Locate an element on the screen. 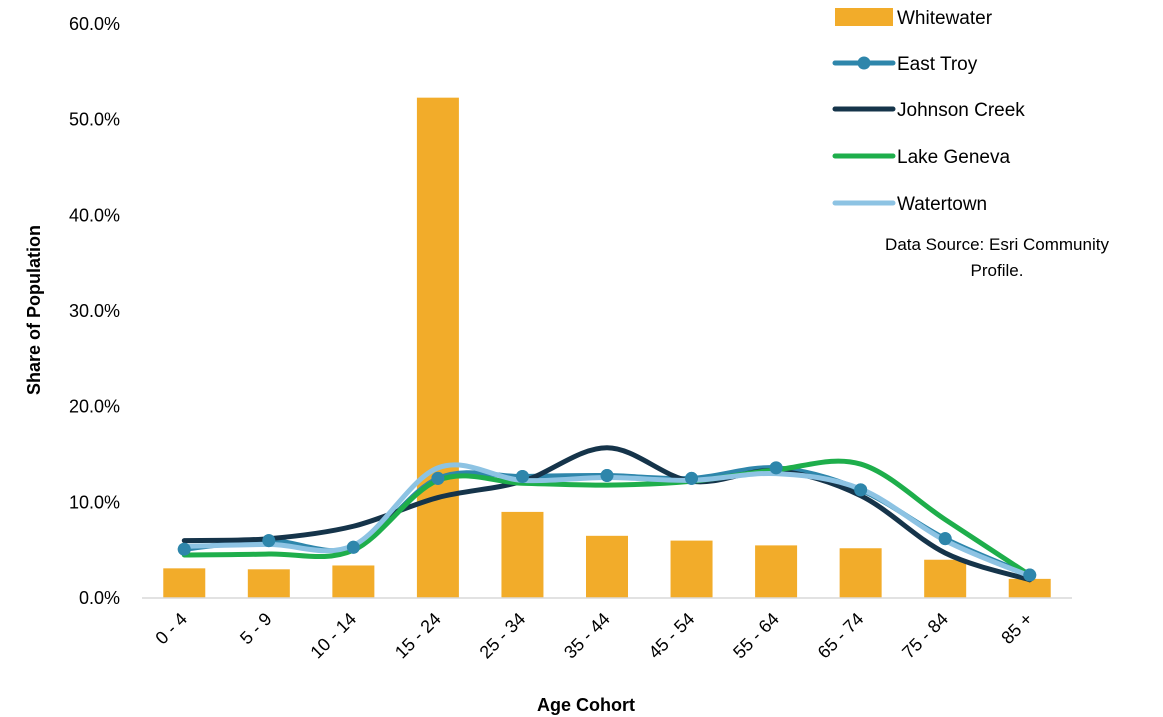  legend-label-lake-geneva: Lake Geneva is located at coordinates (953, 157).